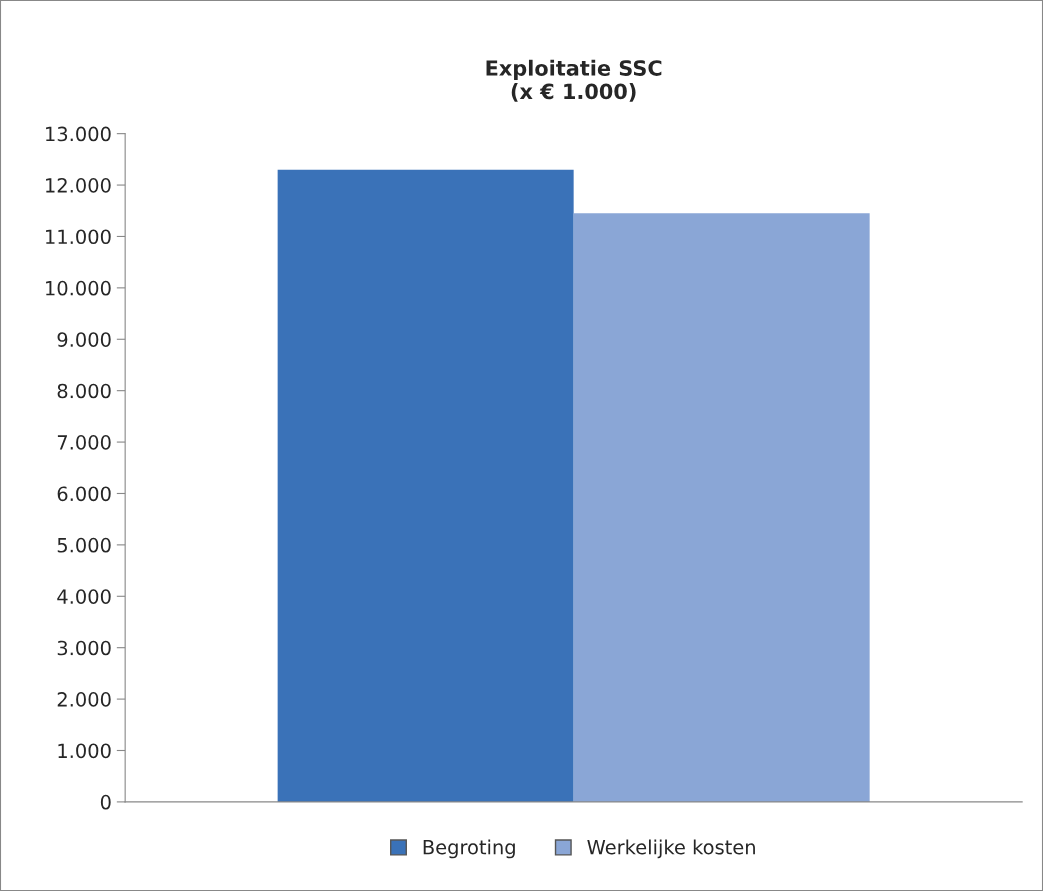 Image resolution: width=1043 pixels, height=891 pixels. I want to click on legend-label: Werkelijke kosten, so click(671, 849).